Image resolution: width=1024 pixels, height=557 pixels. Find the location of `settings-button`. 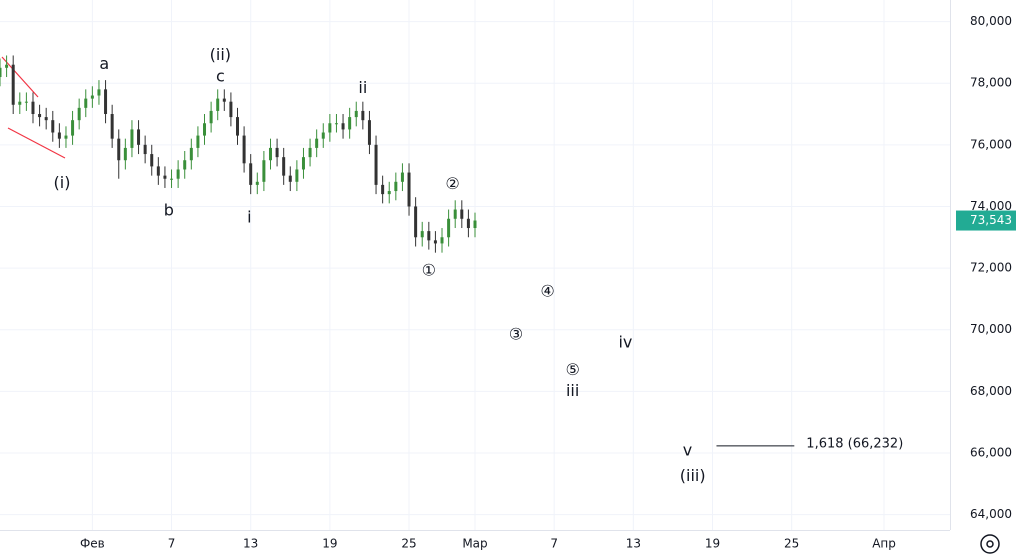

settings-button is located at coordinates (990, 544).